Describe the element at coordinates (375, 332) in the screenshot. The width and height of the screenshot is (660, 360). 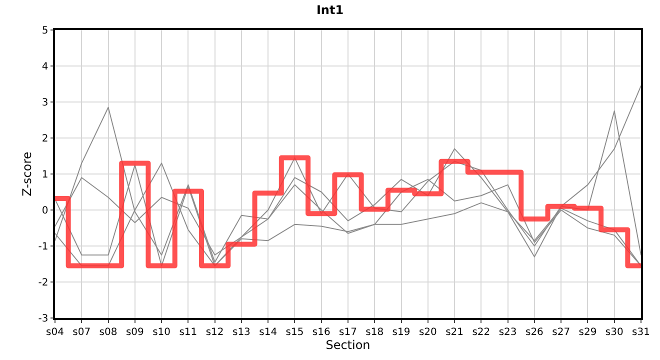
I see `x-tick-label: s18` at that location.